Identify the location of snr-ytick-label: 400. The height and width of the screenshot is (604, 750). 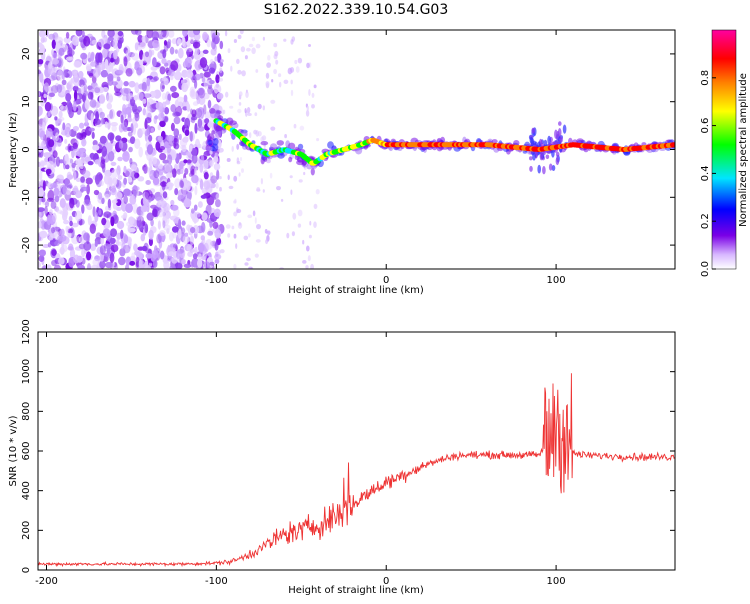
(26, 490).